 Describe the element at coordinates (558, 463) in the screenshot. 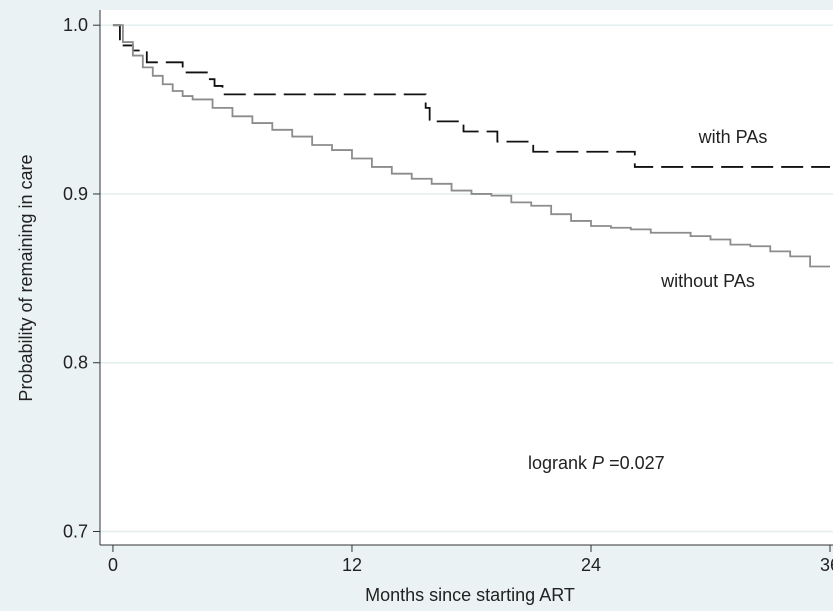

I see `annotation-text: logrank` at that location.